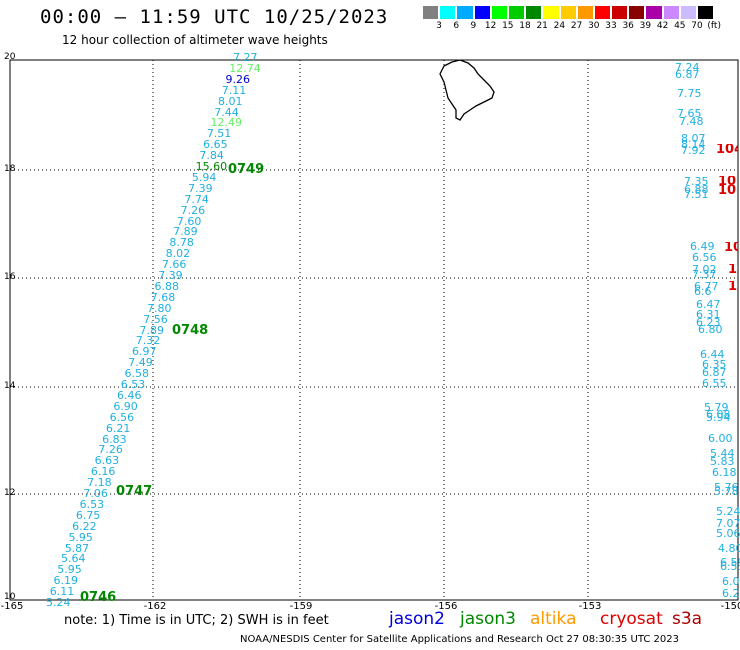 The height and width of the screenshot is (650, 740). I want to click on wave-height-value: 6.80, so click(710, 329).